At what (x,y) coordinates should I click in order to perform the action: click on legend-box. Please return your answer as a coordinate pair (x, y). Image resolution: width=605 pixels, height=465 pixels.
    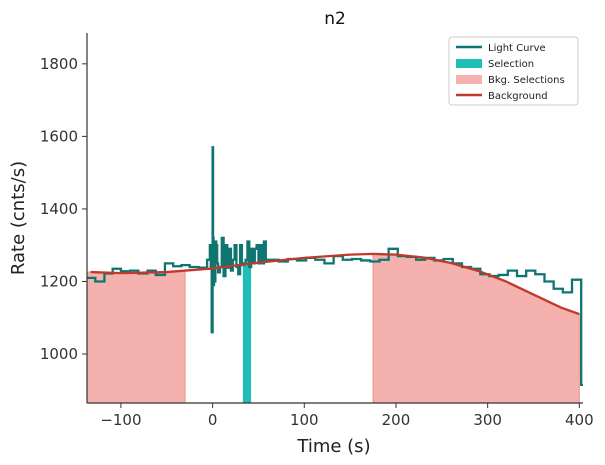
    Looking at the image, I should click on (513, 71).